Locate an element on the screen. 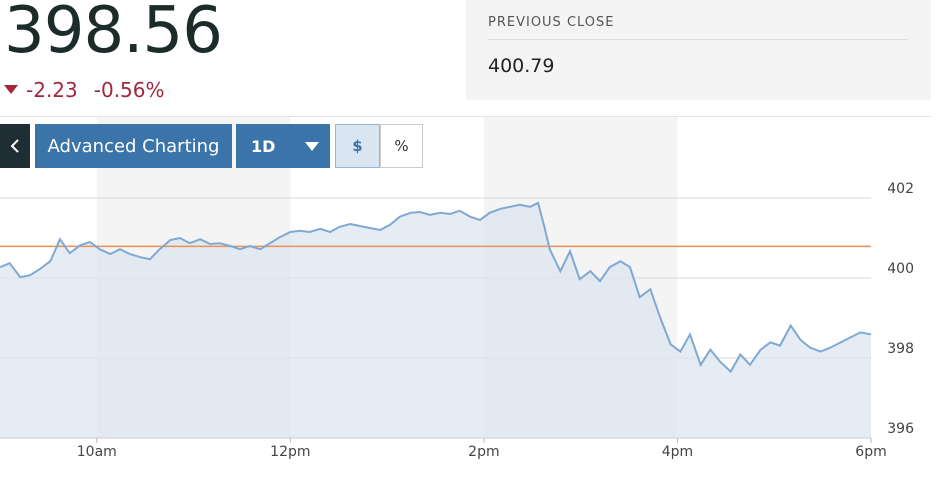  x-tick-label: 4pm is located at coordinates (677, 452).